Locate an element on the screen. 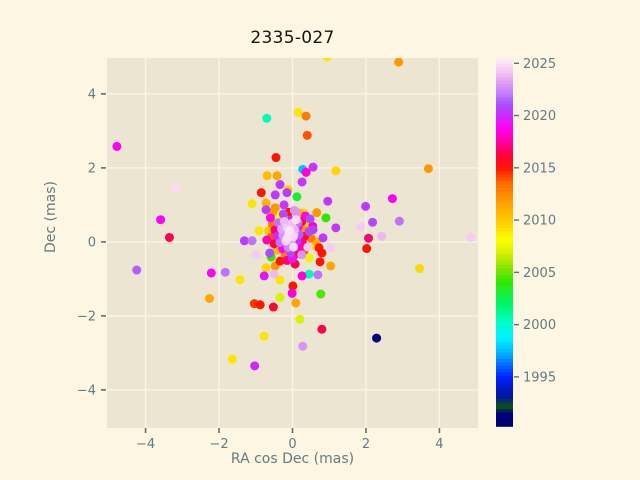  y-tick-label: −4 is located at coordinates (86, 390).